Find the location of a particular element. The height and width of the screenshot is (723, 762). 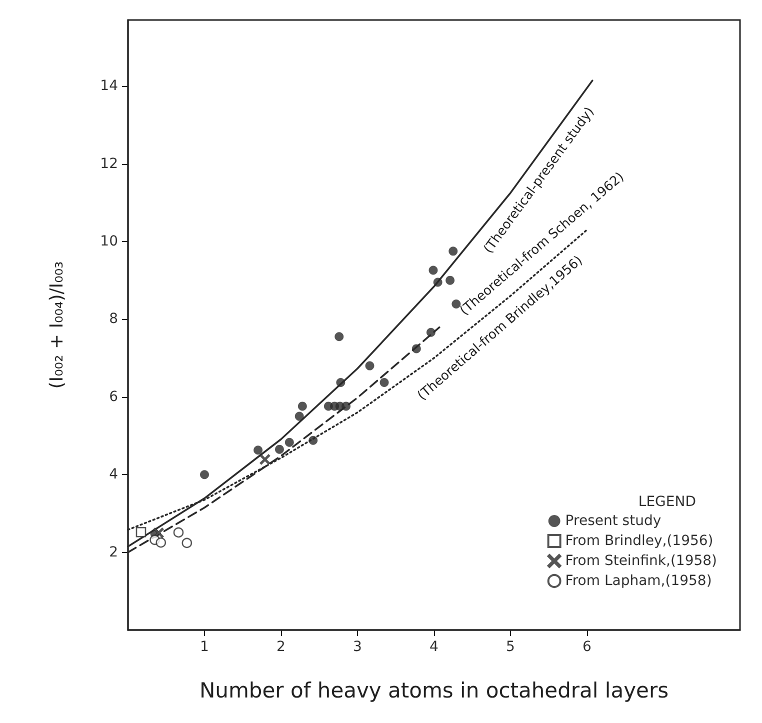

x-tick-label: 2 is located at coordinates (281, 647).